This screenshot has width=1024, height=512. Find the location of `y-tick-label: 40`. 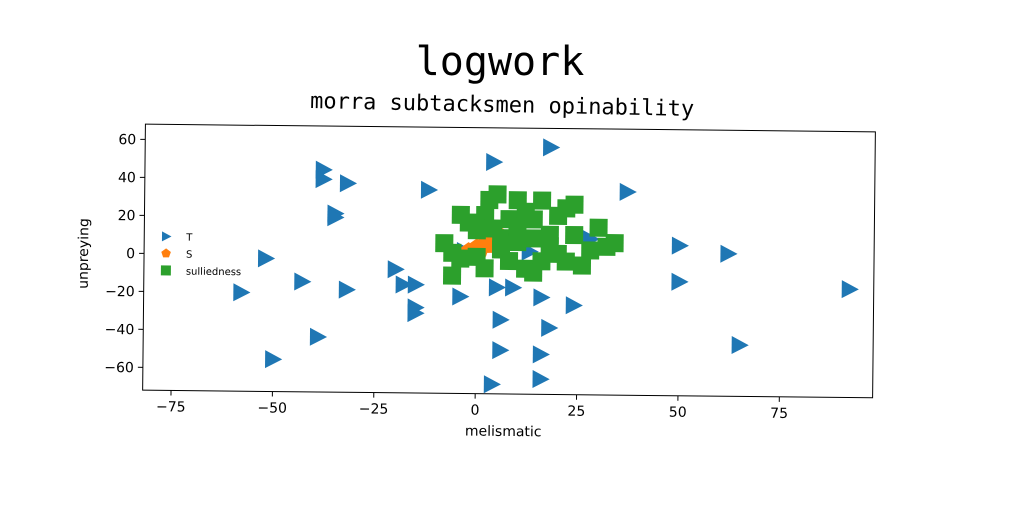

y-tick-label: 40 is located at coordinates (127, 178).